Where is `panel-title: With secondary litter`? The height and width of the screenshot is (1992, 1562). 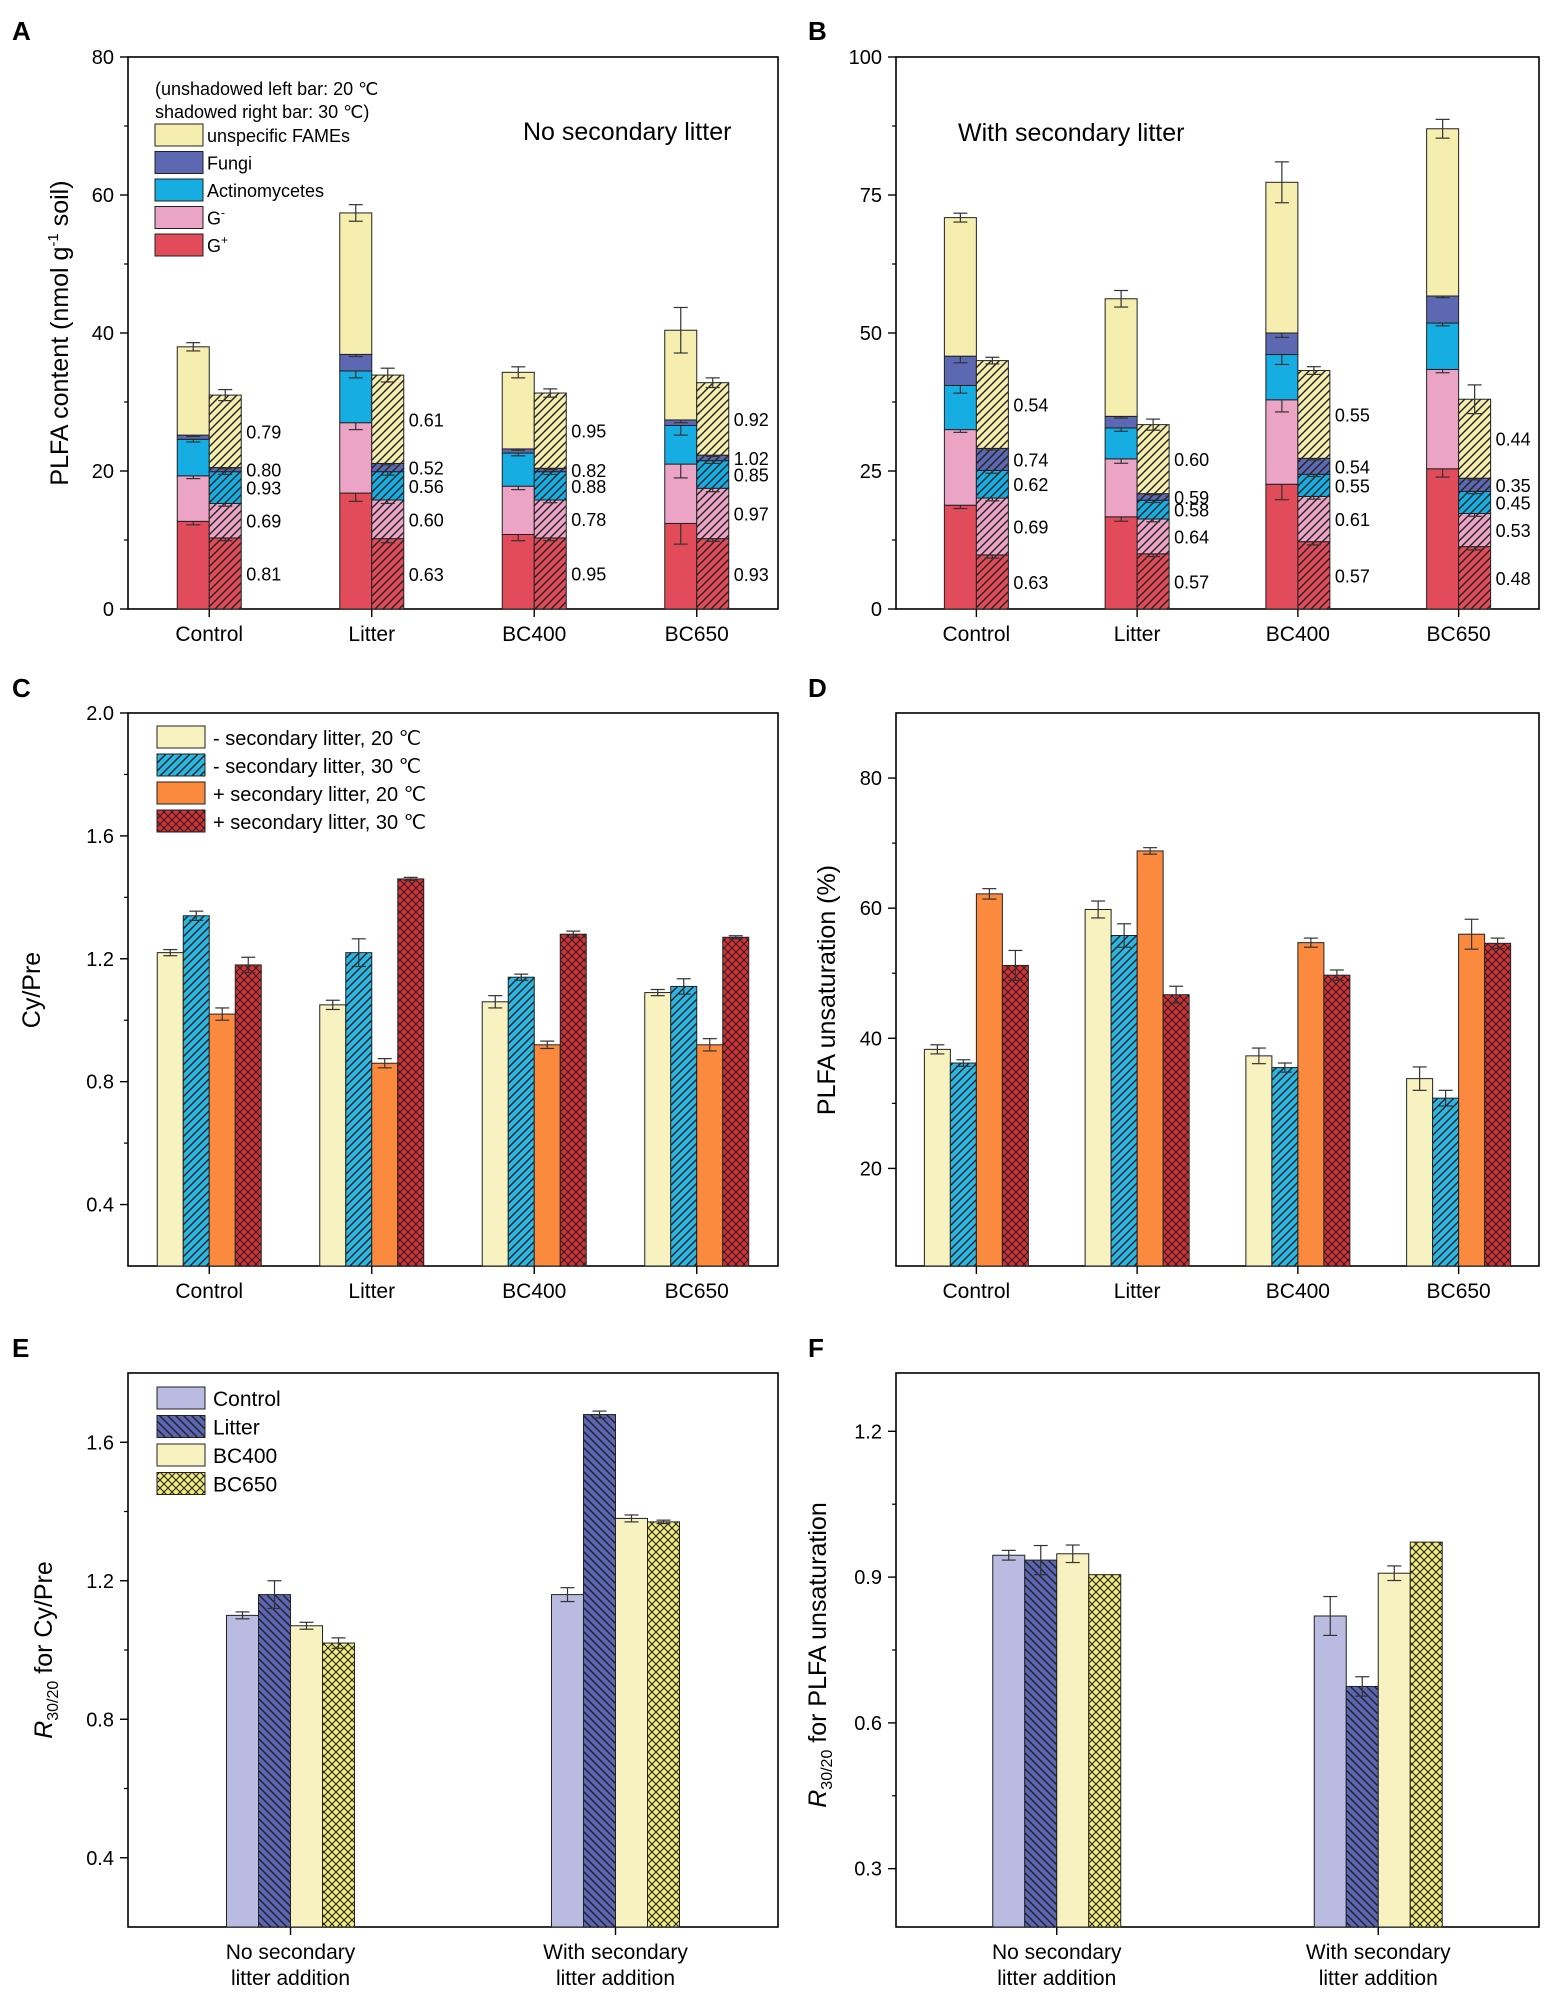
panel-title: With secondary litter is located at coordinates (1071, 133).